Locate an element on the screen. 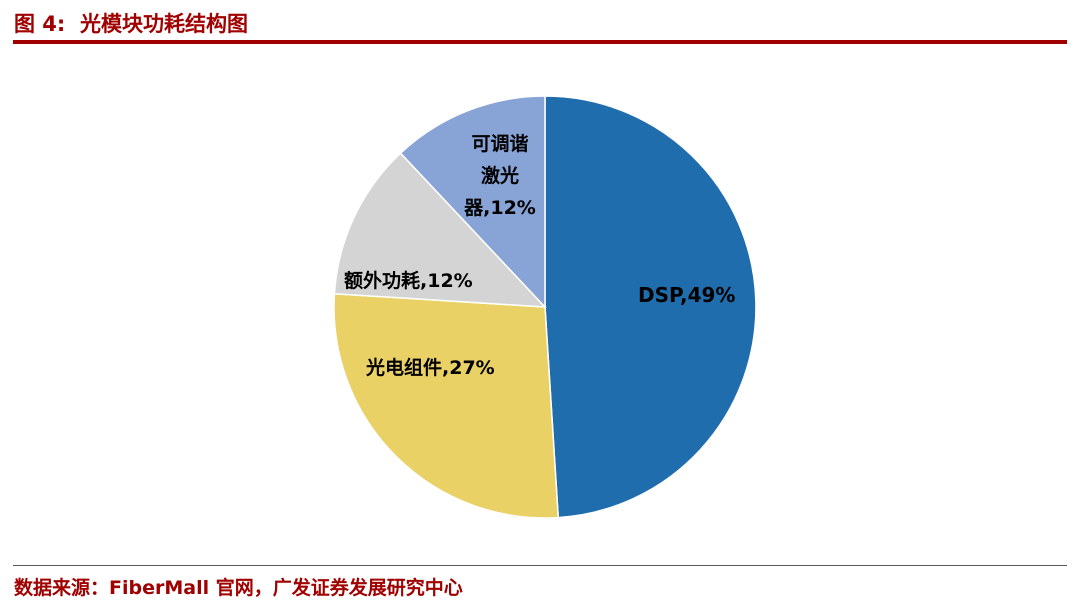  figure-title: 图 4: 光模块功耗结构图 is located at coordinates (131, 24).